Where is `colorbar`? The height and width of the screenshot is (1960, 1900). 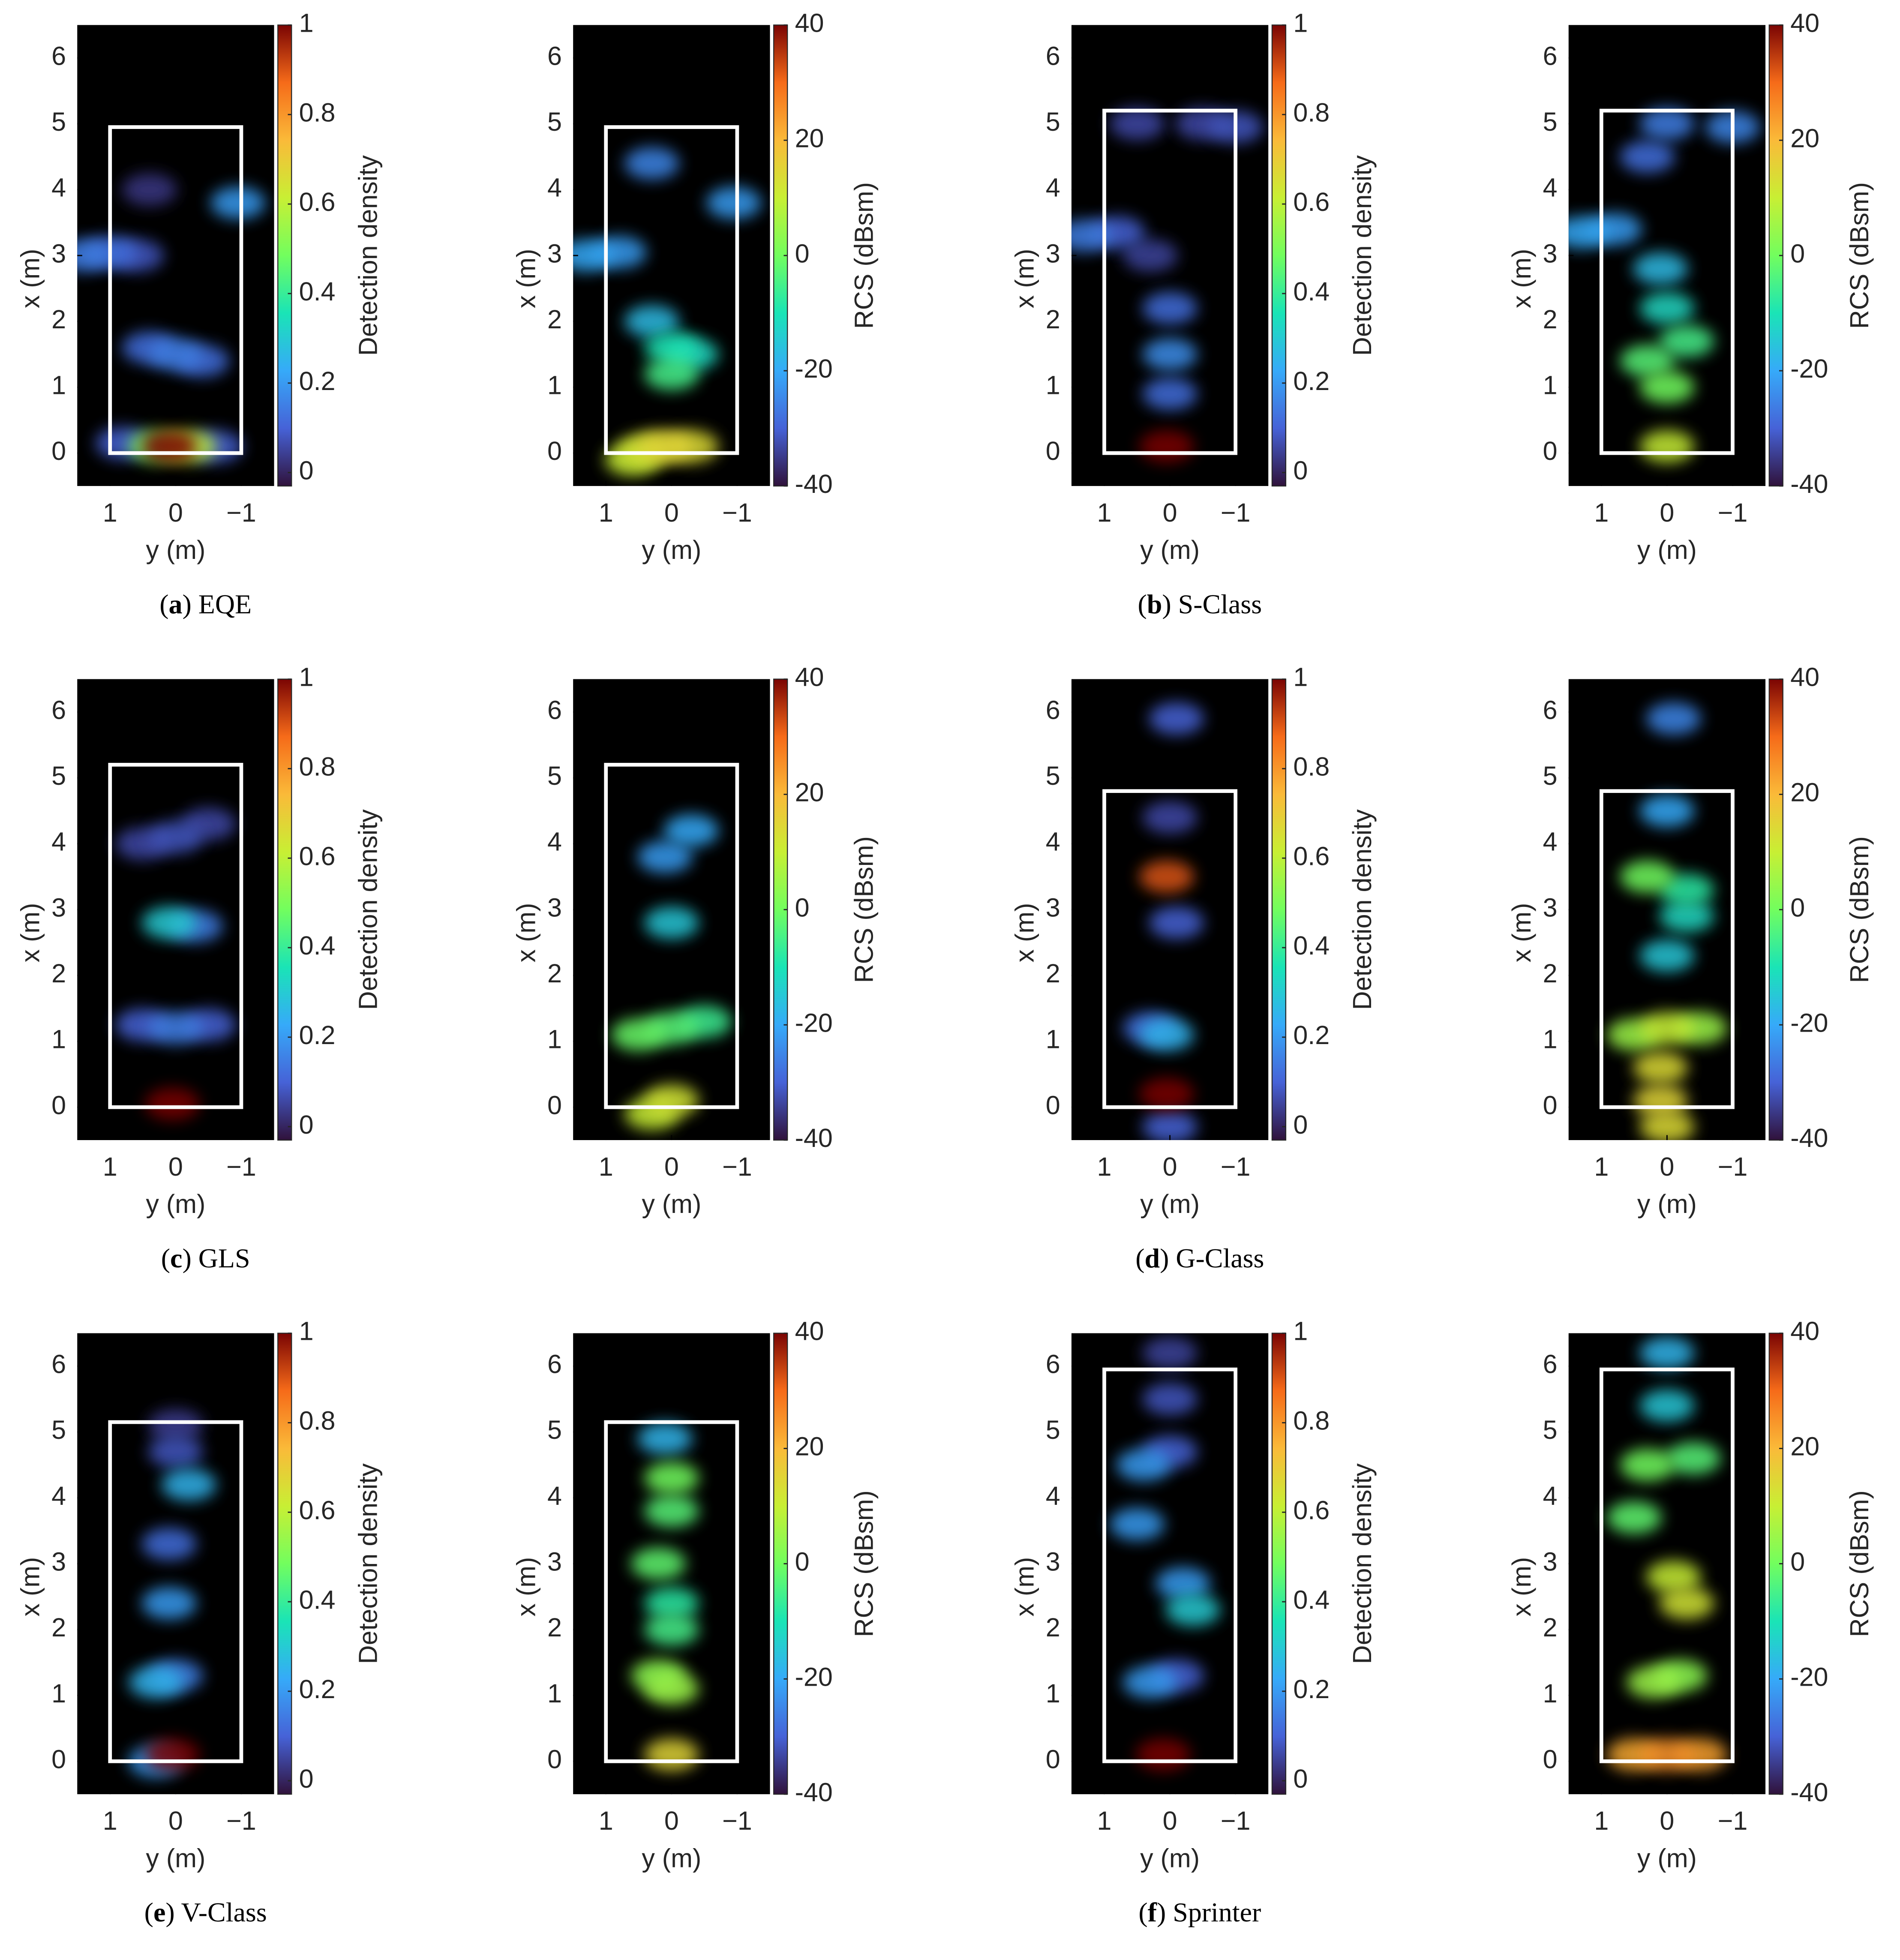
colorbar is located at coordinates (1279, 909).